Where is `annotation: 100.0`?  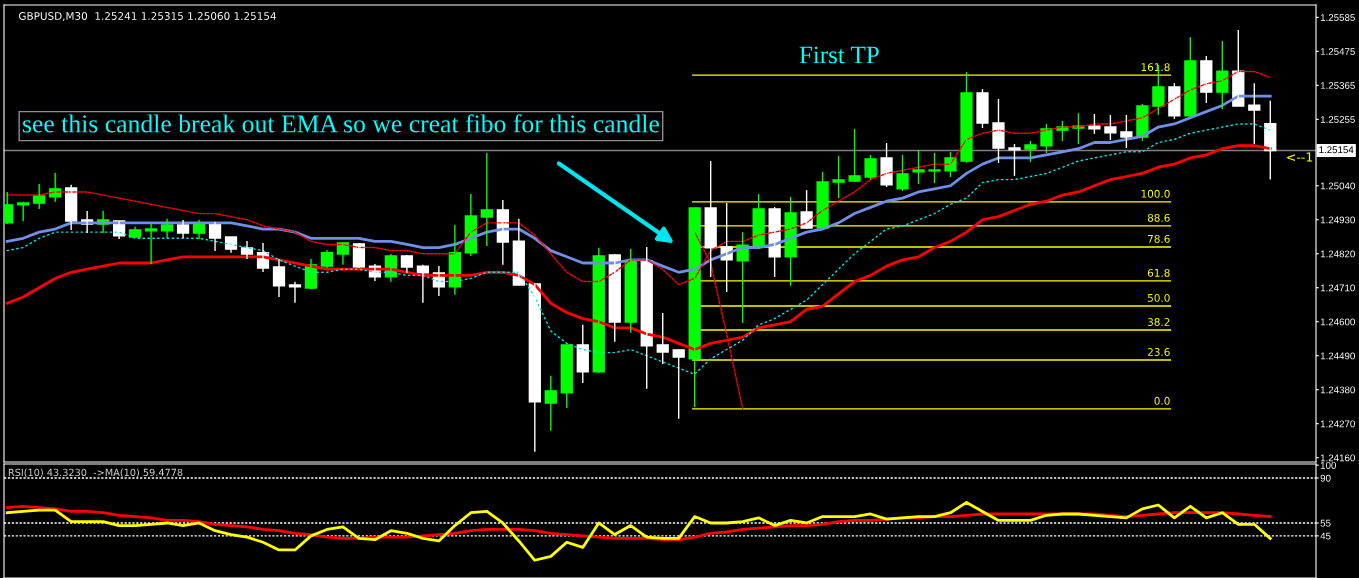
annotation: 100.0 is located at coordinates (1155, 193).